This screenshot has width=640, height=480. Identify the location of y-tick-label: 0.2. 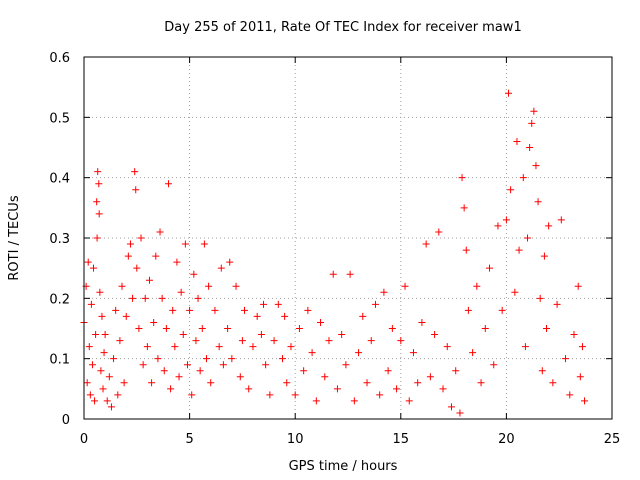
(59, 299).